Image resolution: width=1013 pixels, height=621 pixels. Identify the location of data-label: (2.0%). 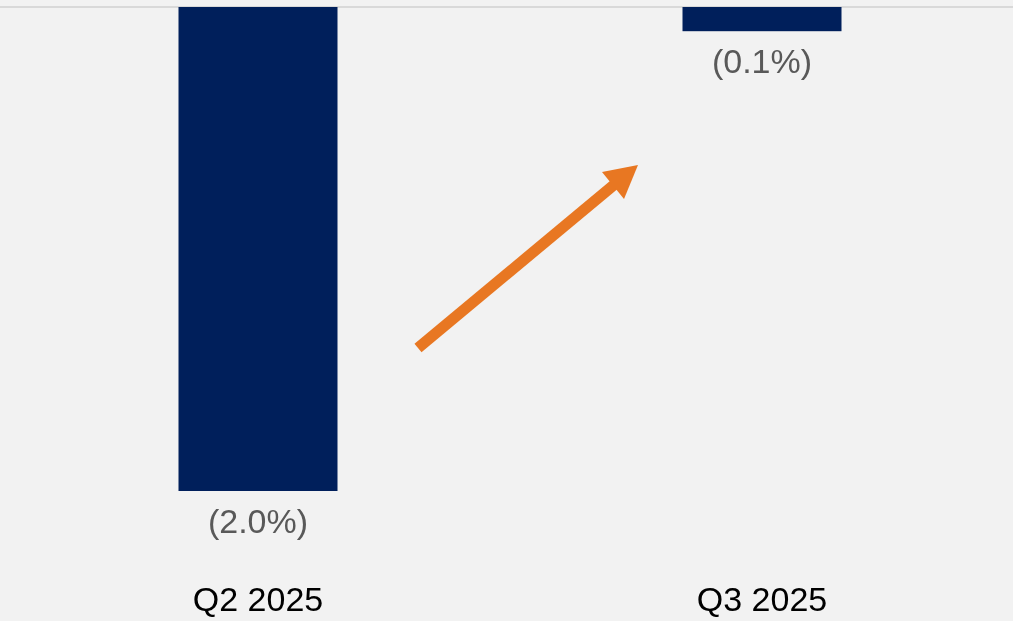
(258, 521).